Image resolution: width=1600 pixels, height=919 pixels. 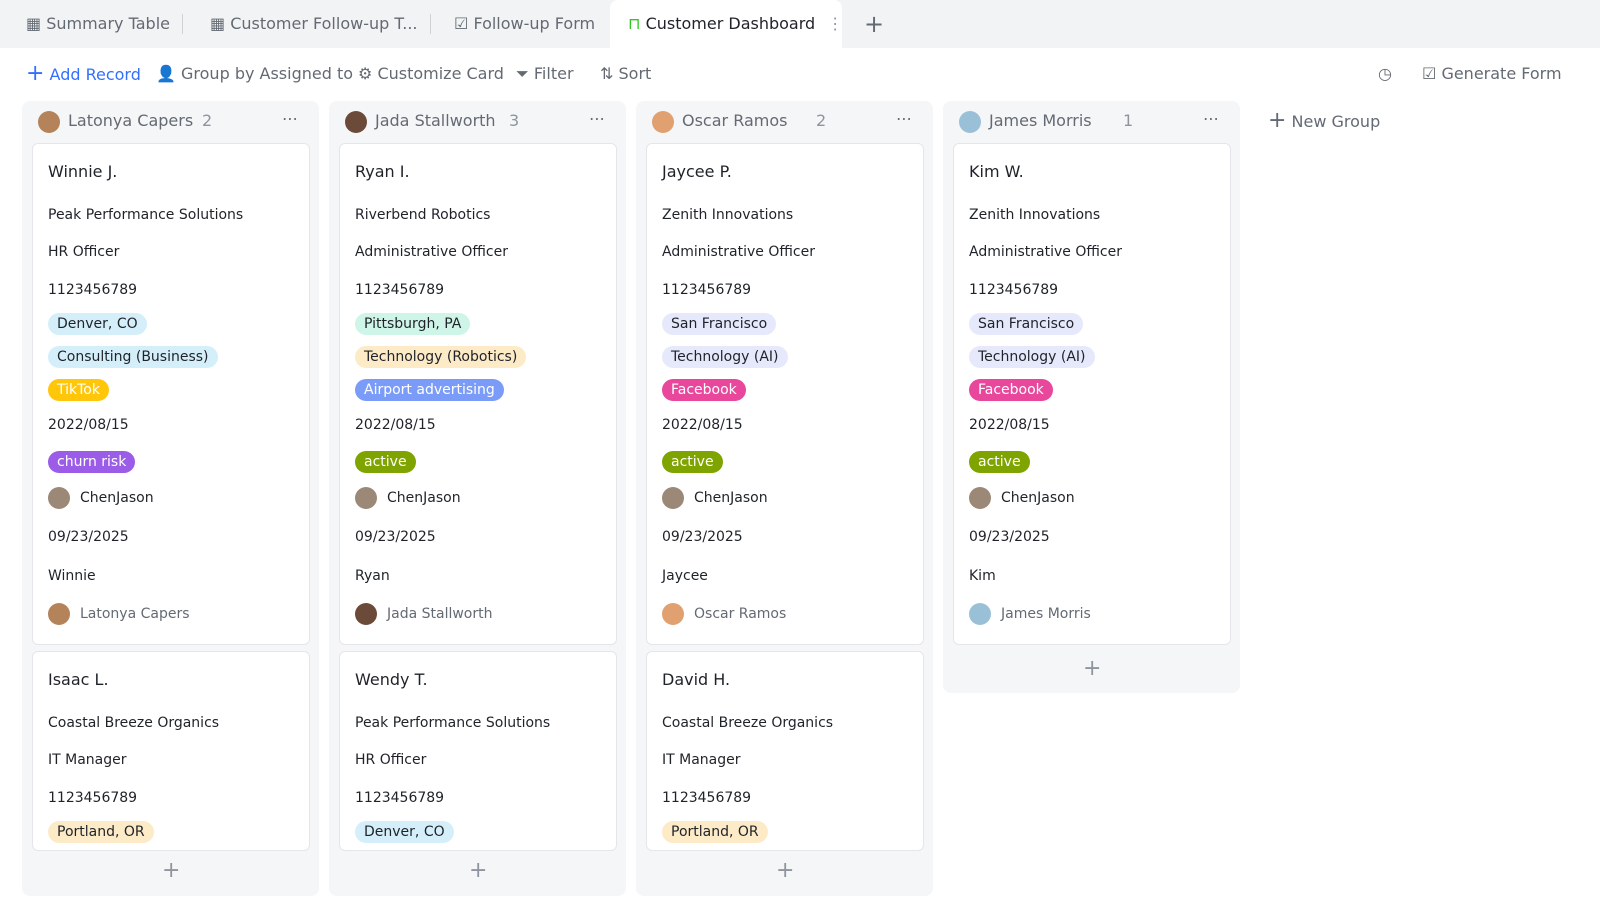 What do you see at coordinates (391, 679) in the screenshot?
I see `field-name: Wendy T.` at bounding box center [391, 679].